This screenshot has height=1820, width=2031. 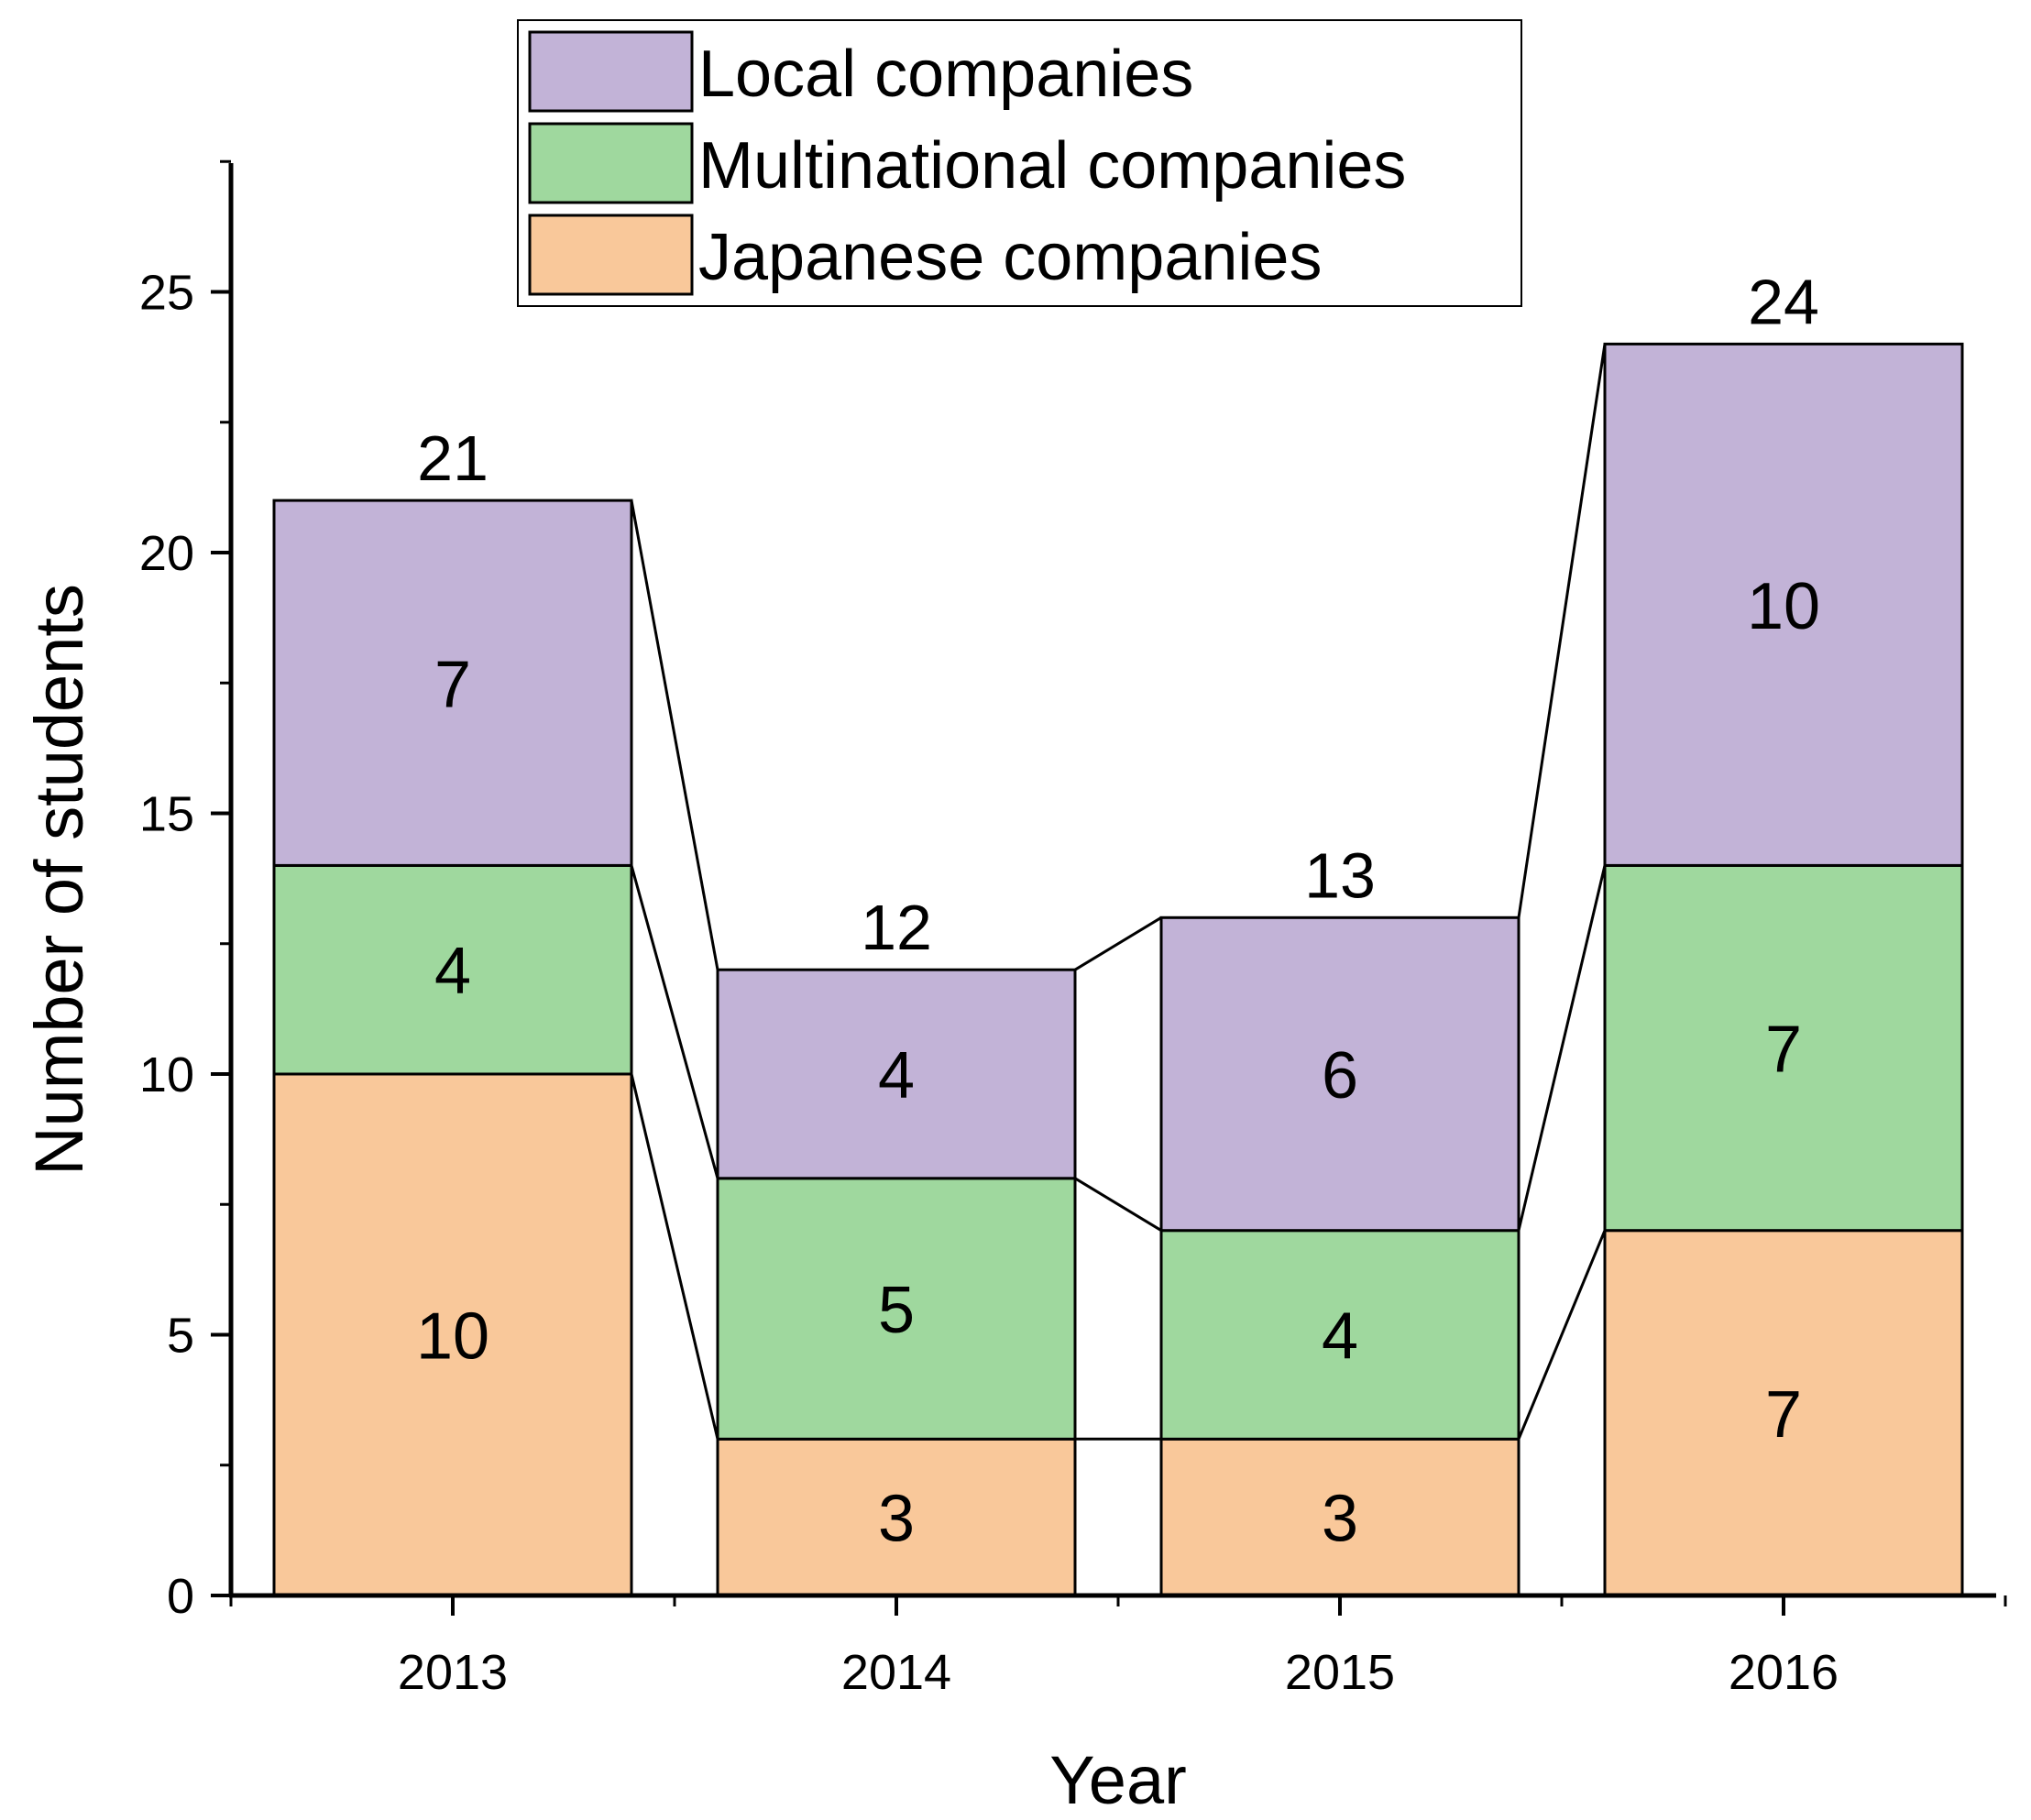 I want to click on y-ticks: 0 5 10 15 20 25, so click(x=185, y=891).